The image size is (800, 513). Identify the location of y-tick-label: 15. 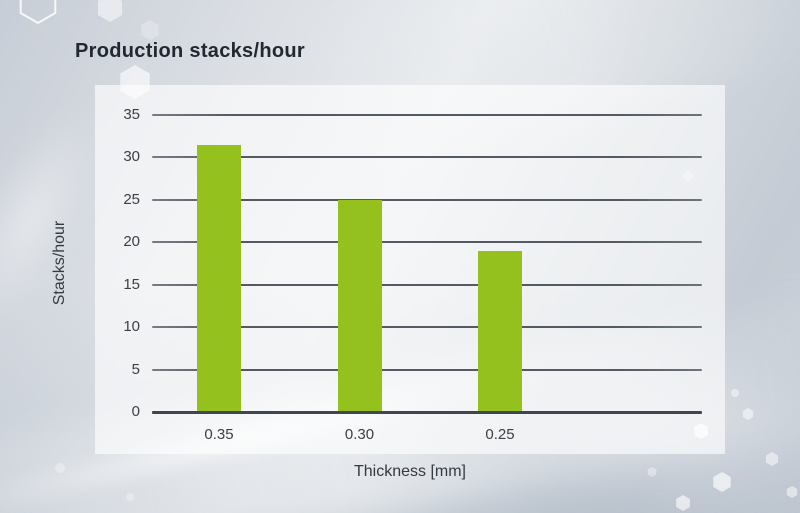
(131, 284).